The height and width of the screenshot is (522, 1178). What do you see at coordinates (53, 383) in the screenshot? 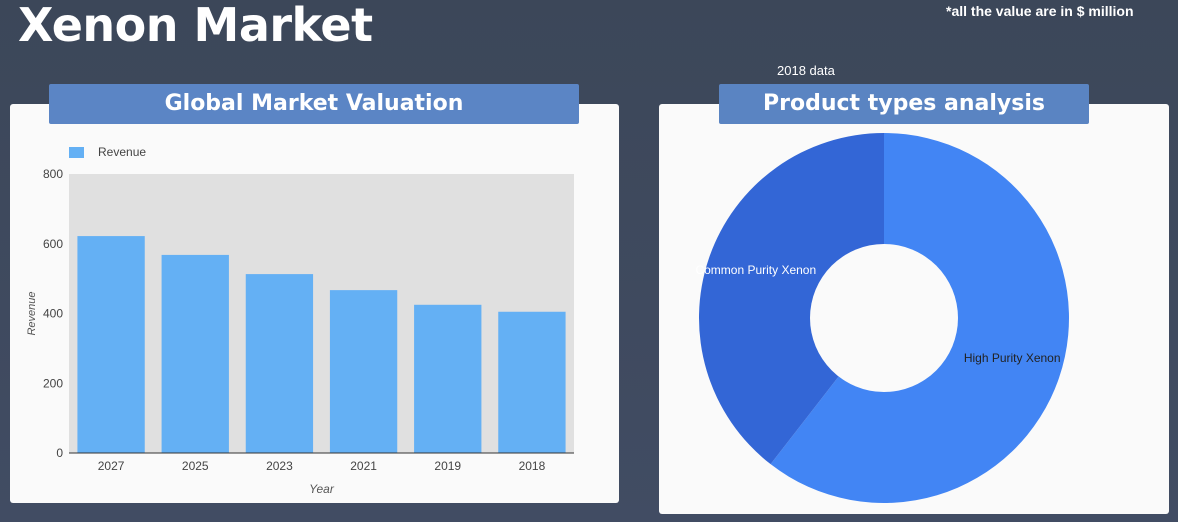
I see `y-tick-label: 200` at bounding box center [53, 383].